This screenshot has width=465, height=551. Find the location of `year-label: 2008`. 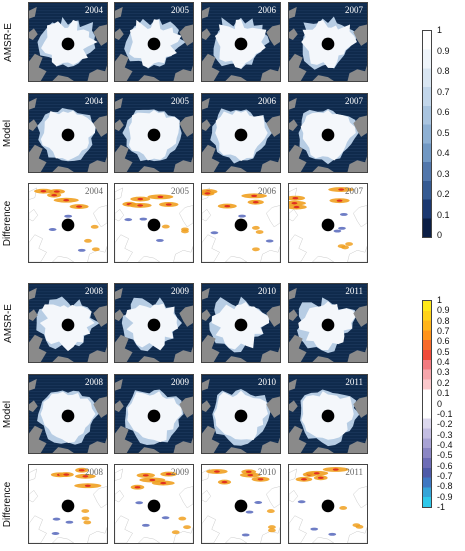

year-label: 2008 is located at coordinates (94, 472).